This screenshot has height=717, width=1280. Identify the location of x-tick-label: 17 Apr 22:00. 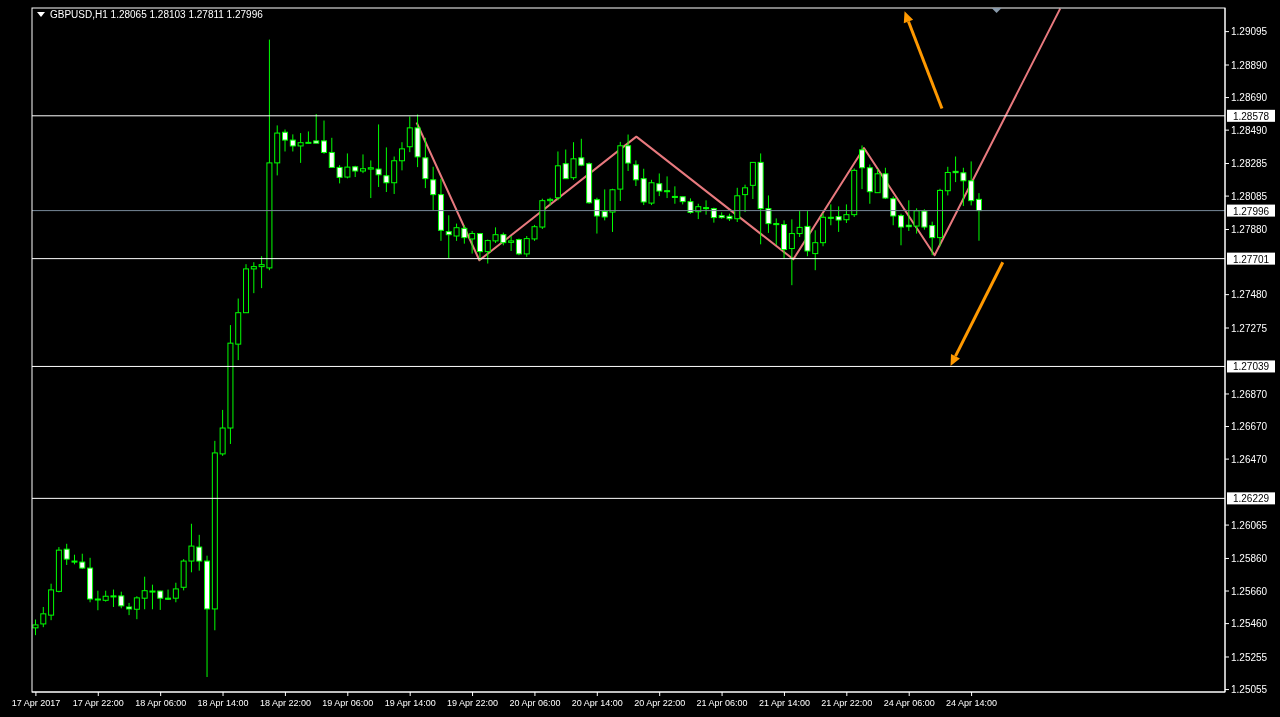
(98, 703).